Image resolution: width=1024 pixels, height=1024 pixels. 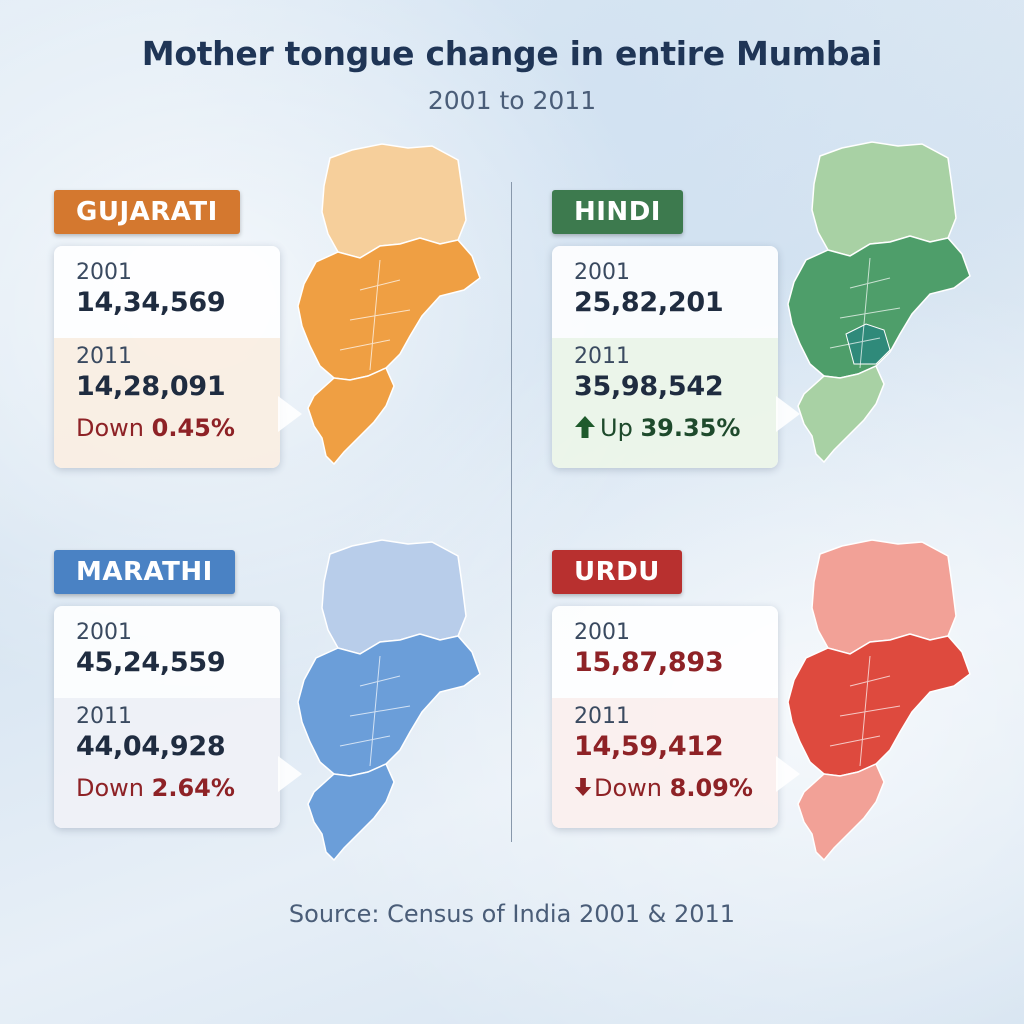 I want to click on map-urdu, so click(x=879, y=700).